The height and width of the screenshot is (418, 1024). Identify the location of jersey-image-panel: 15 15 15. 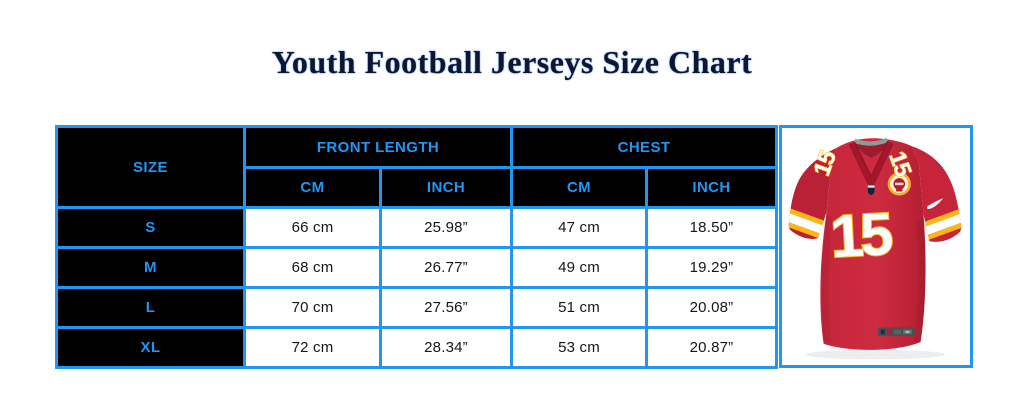
(876, 246).